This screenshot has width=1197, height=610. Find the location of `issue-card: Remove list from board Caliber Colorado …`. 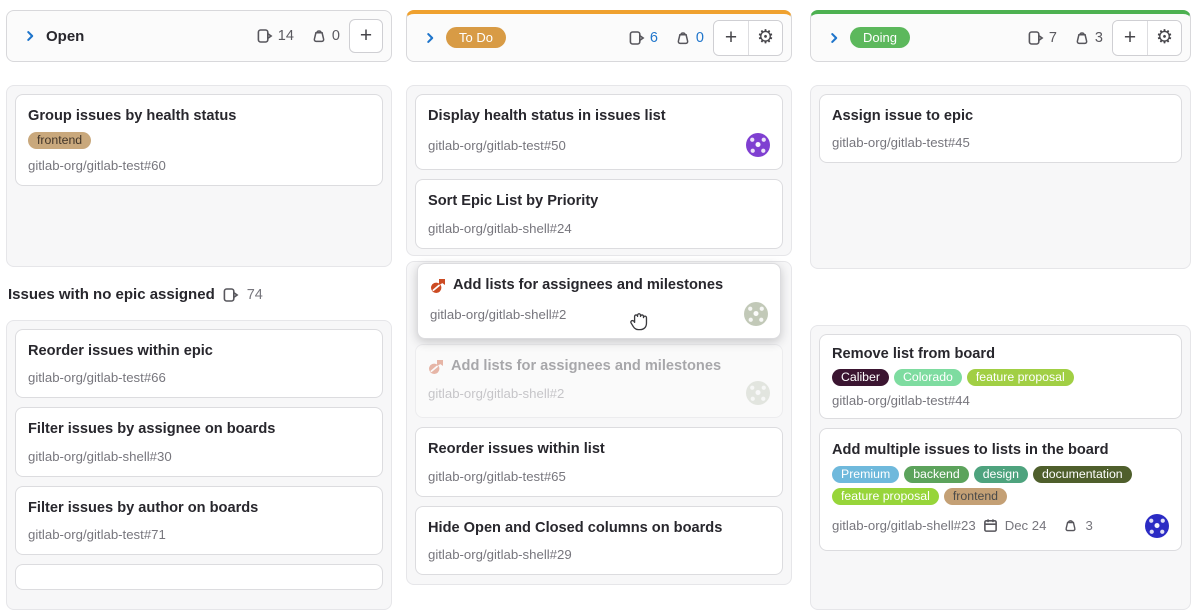

issue-card: Remove list from board Caliber Colorado … is located at coordinates (1000, 377).